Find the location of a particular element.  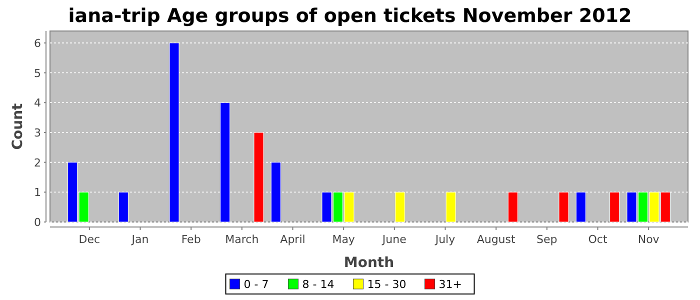

x-tick-label: May is located at coordinates (344, 239).